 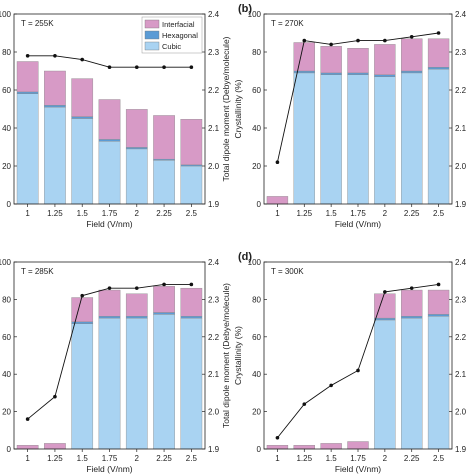 I want to click on y2-tick-label: 2.2, so click(x=214, y=337).